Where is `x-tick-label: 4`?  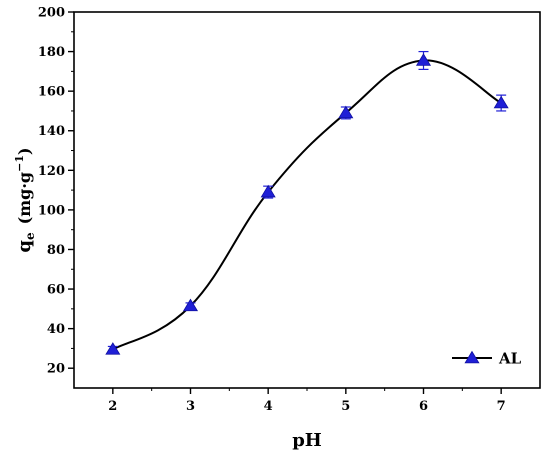
x-tick-label: 4 is located at coordinates (268, 406).